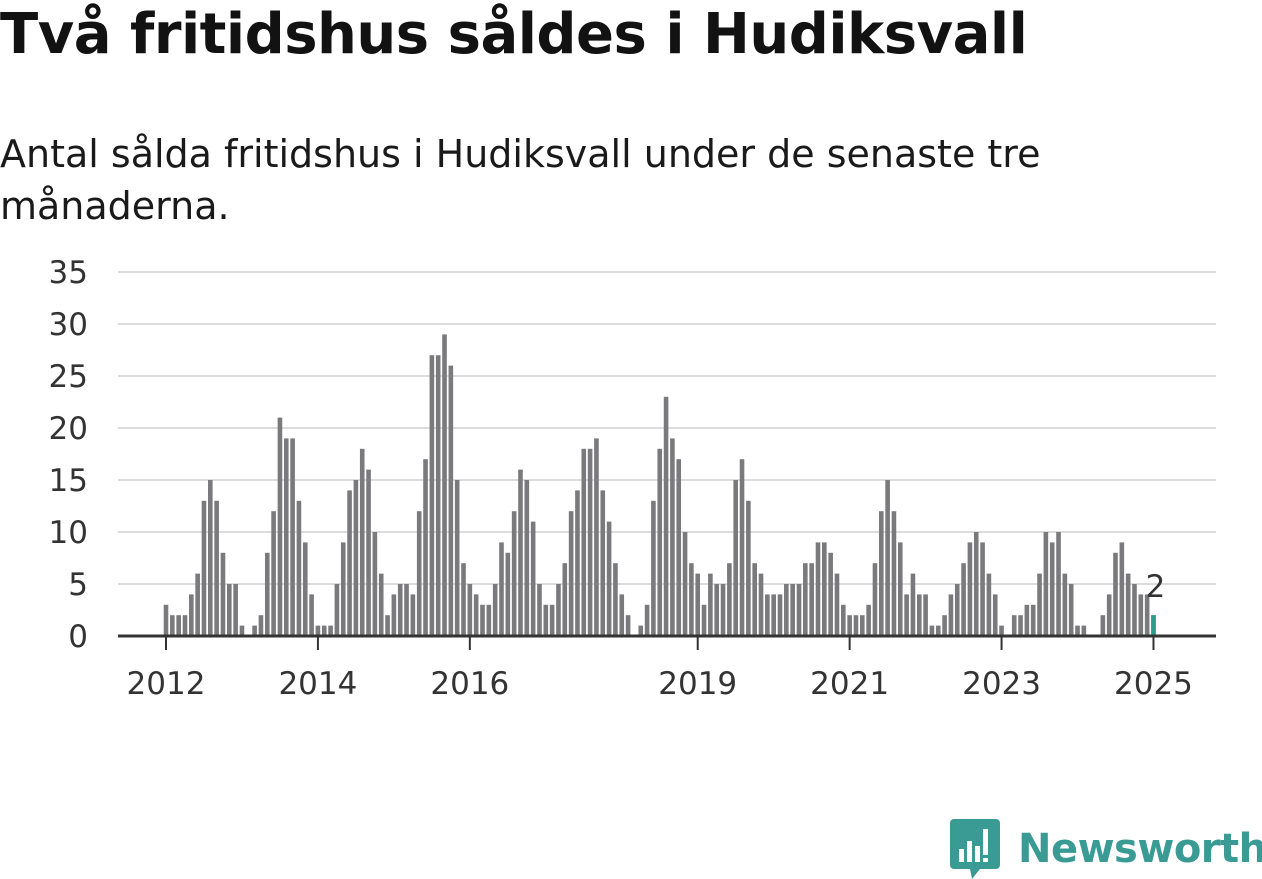 Image resolution: width=1262 pixels, height=879 pixels. I want to click on x-tick-label: 2016, so click(469, 684).